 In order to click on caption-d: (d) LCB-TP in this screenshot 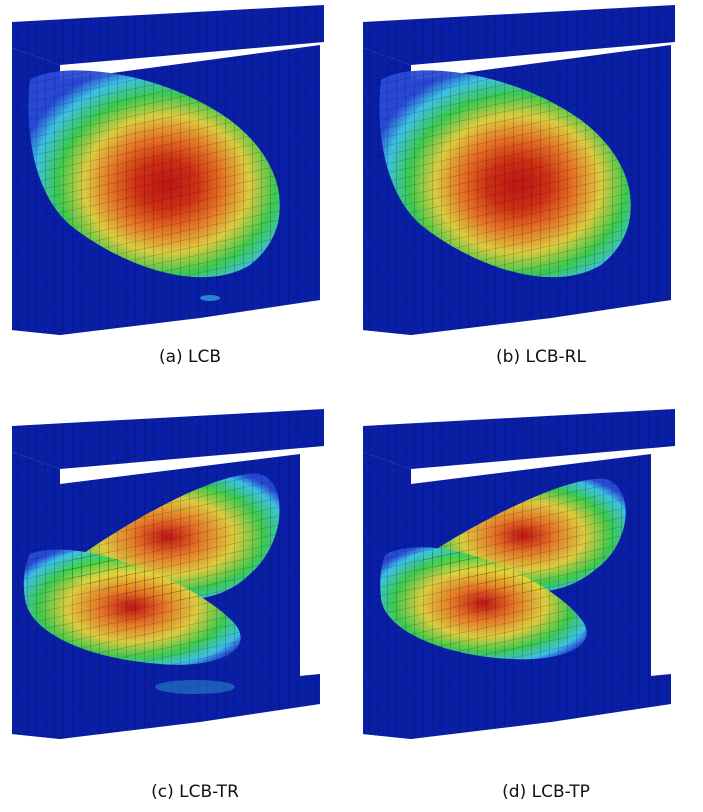, I will do `click(546, 792)`.